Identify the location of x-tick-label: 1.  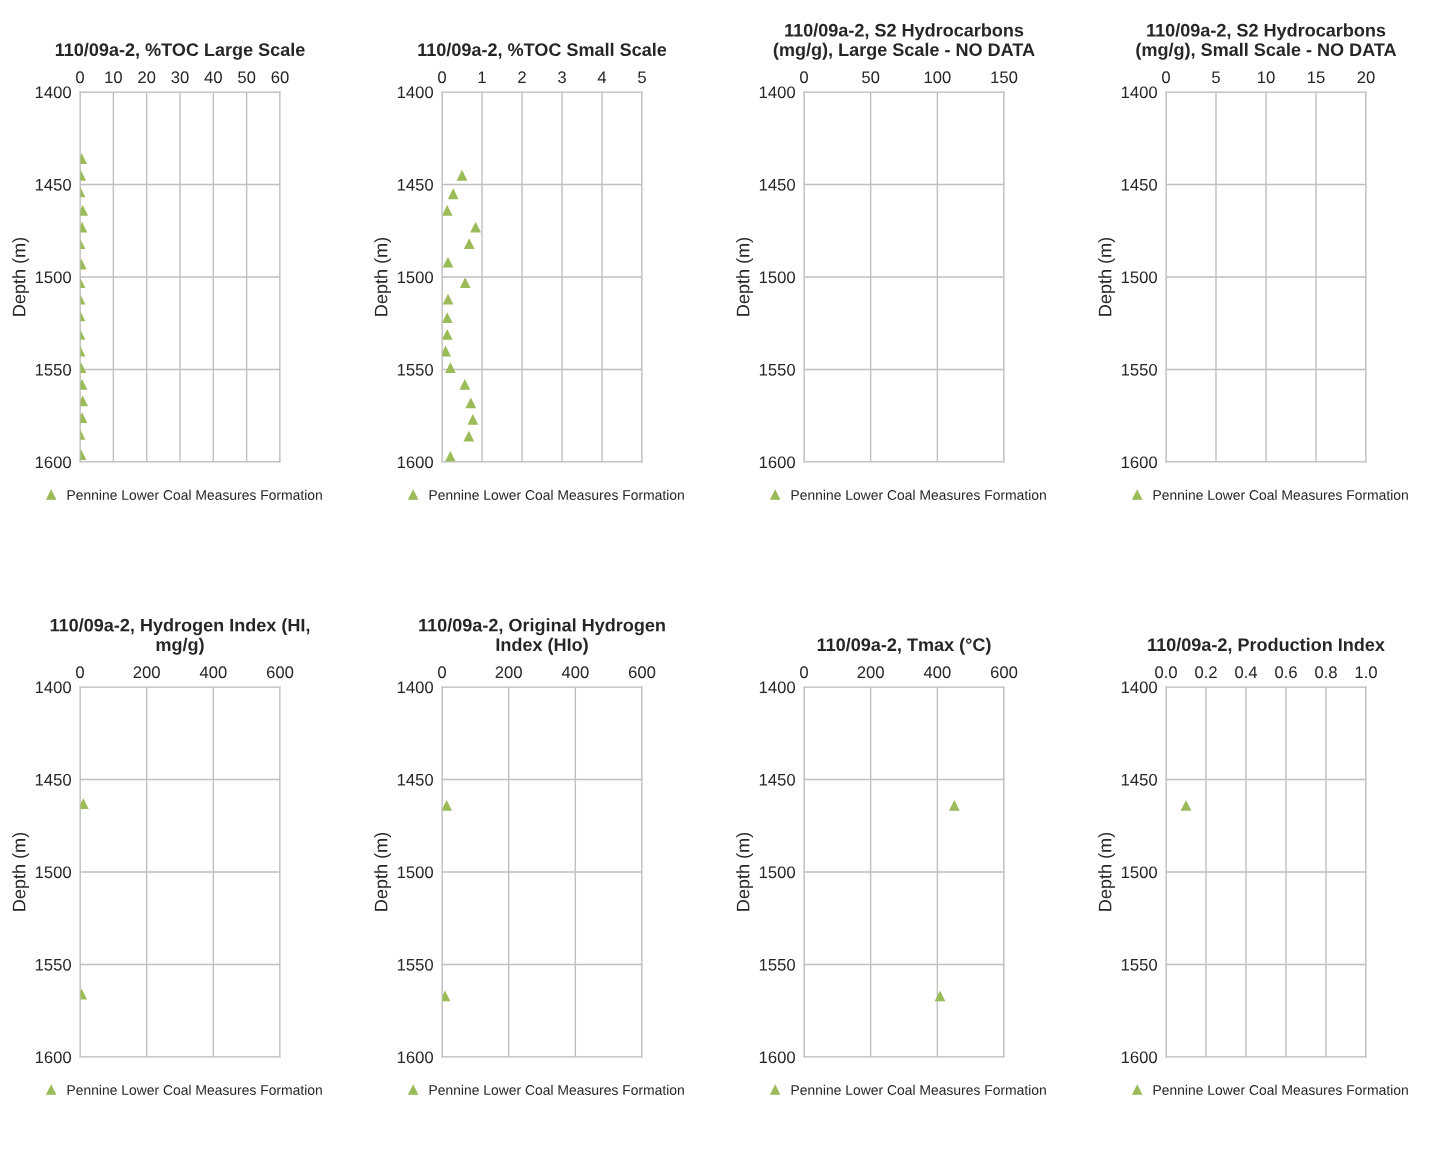
(482, 77).